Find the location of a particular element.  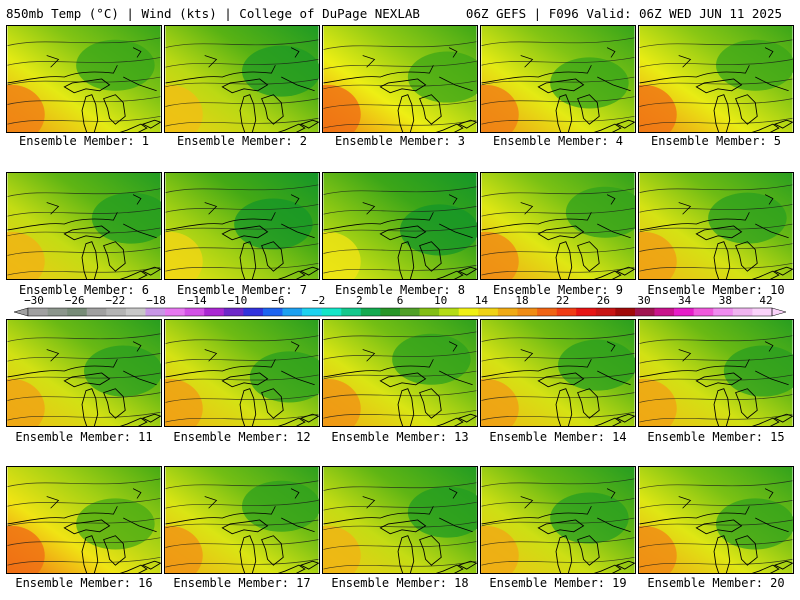

member-label: Ensemble Member: 13 is located at coordinates (400, 437).